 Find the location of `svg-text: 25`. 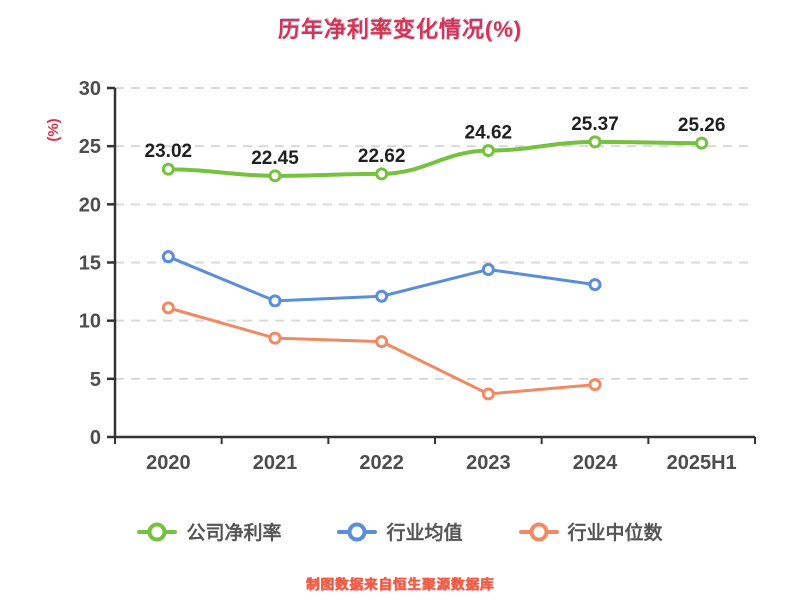

svg-text: 25 is located at coordinates (90, 147).